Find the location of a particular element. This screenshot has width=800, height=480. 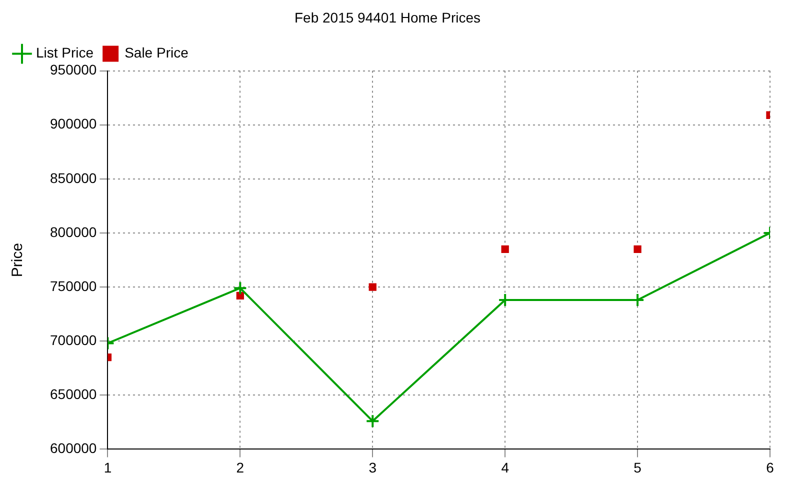

y-axis-title: Price is located at coordinates (17, 260).